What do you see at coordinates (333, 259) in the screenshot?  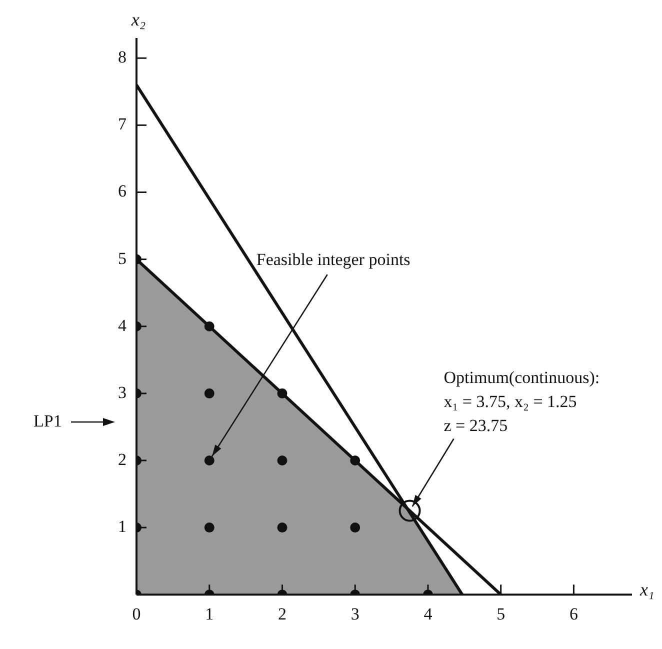 I see `annotation: Feasible integer points` at bounding box center [333, 259].